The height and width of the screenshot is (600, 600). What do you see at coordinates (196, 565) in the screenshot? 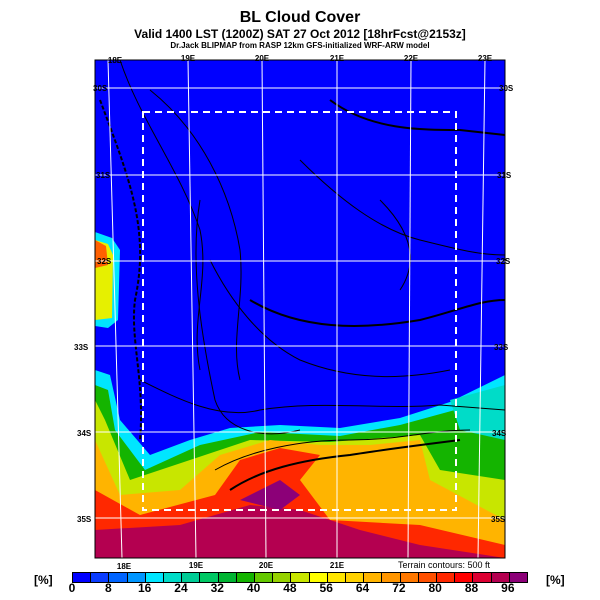
I see `lon-label-bottom: 19E` at bounding box center [196, 565].